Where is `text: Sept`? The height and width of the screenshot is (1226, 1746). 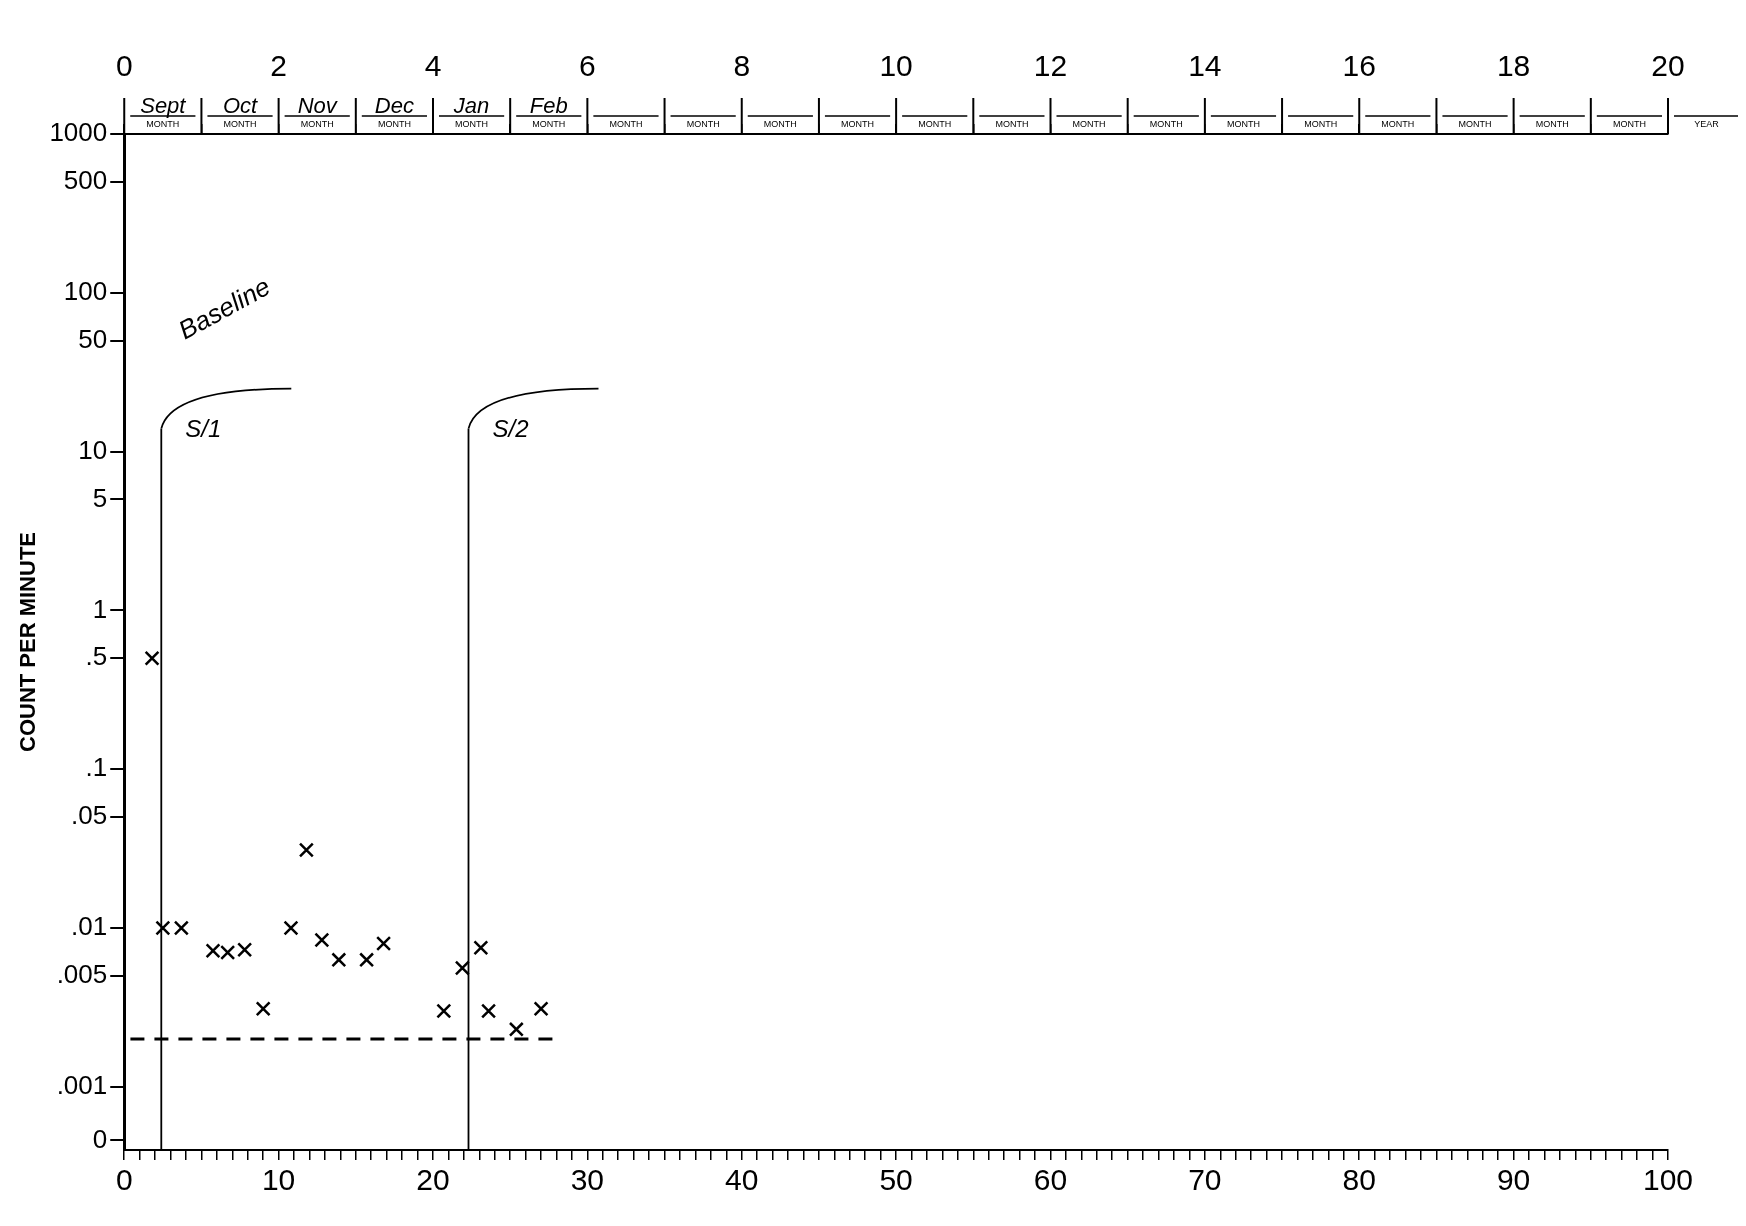
text: Sept is located at coordinates (163, 105).